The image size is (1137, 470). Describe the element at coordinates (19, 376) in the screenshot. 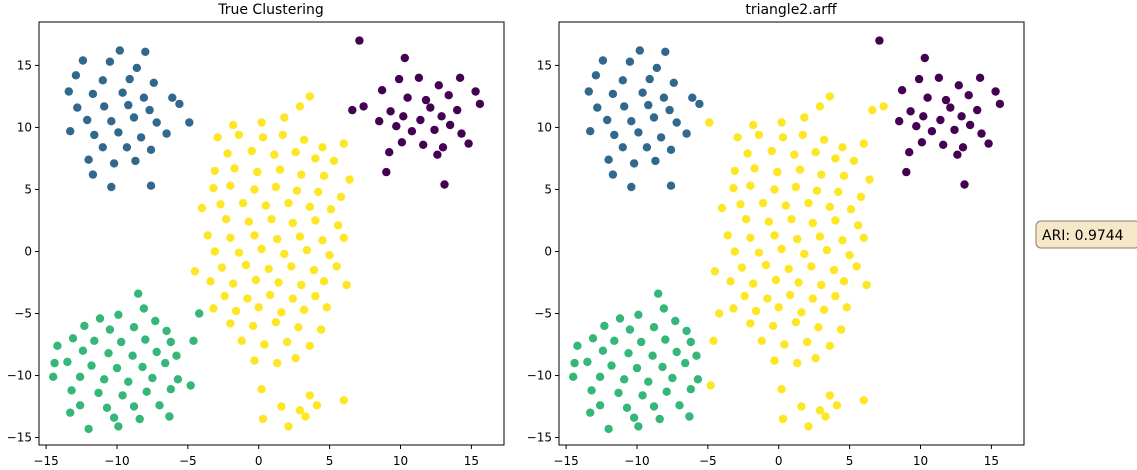

I see `y-tick-label: −10` at that location.